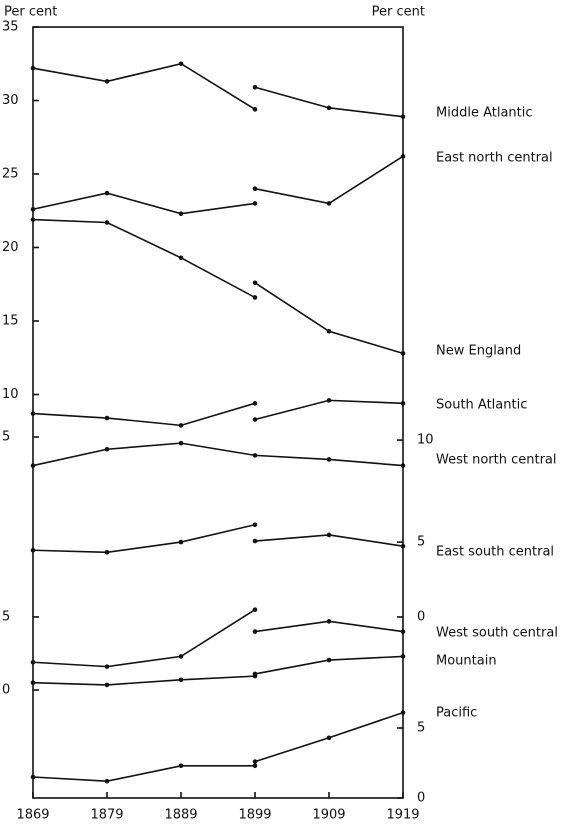 The height and width of the screenshot is (828, 588). Describe the element at coordinates (402, 815) in the screenshot. I see `x-tick-label: 1919` at that location.